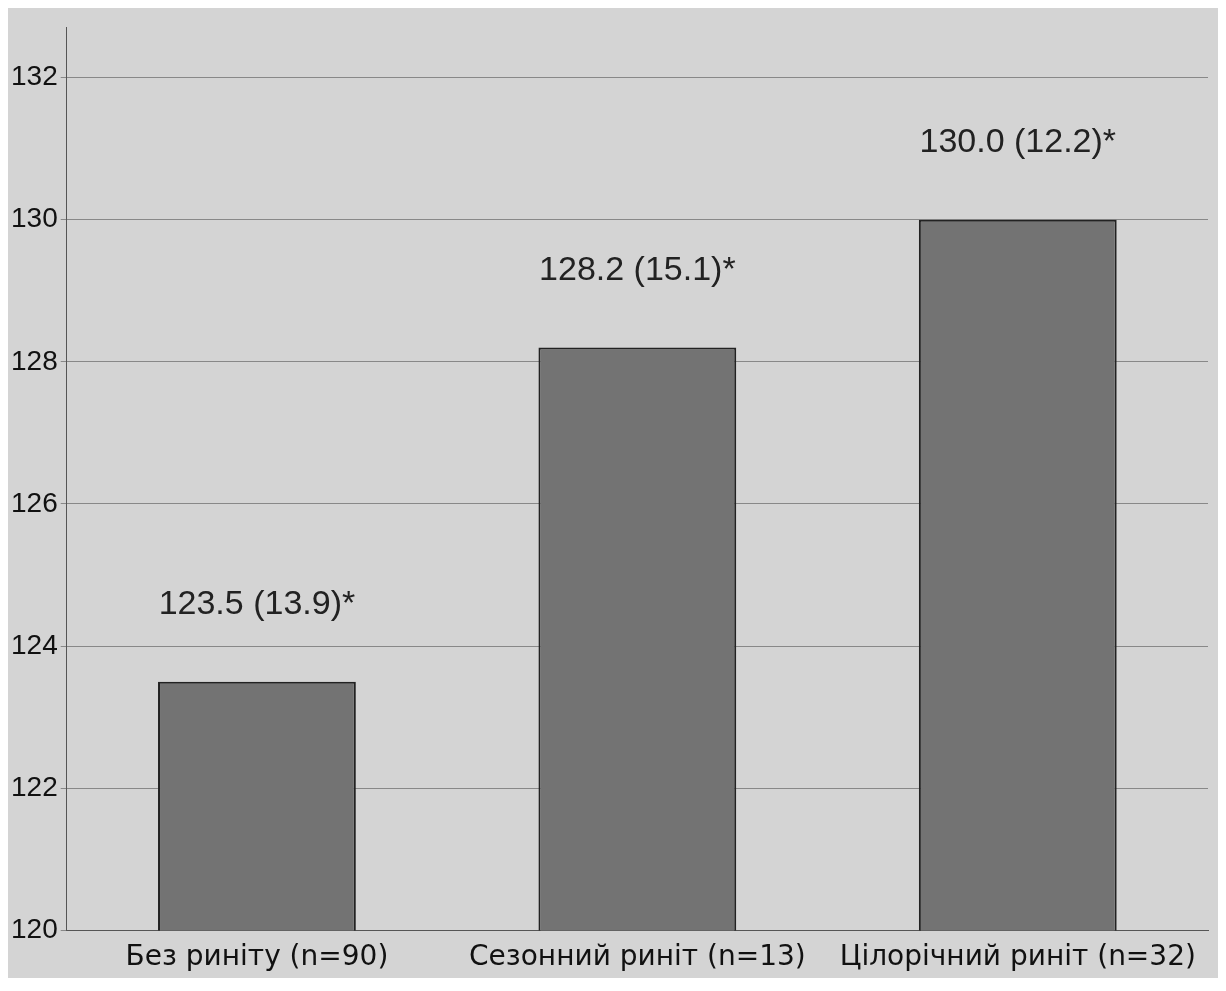 This screenshot has width=1226, height=991. Describe the element at coordinates (1018, 140) in the screenshot. I see `data-label: 130.0 (12.2)*` at that location.